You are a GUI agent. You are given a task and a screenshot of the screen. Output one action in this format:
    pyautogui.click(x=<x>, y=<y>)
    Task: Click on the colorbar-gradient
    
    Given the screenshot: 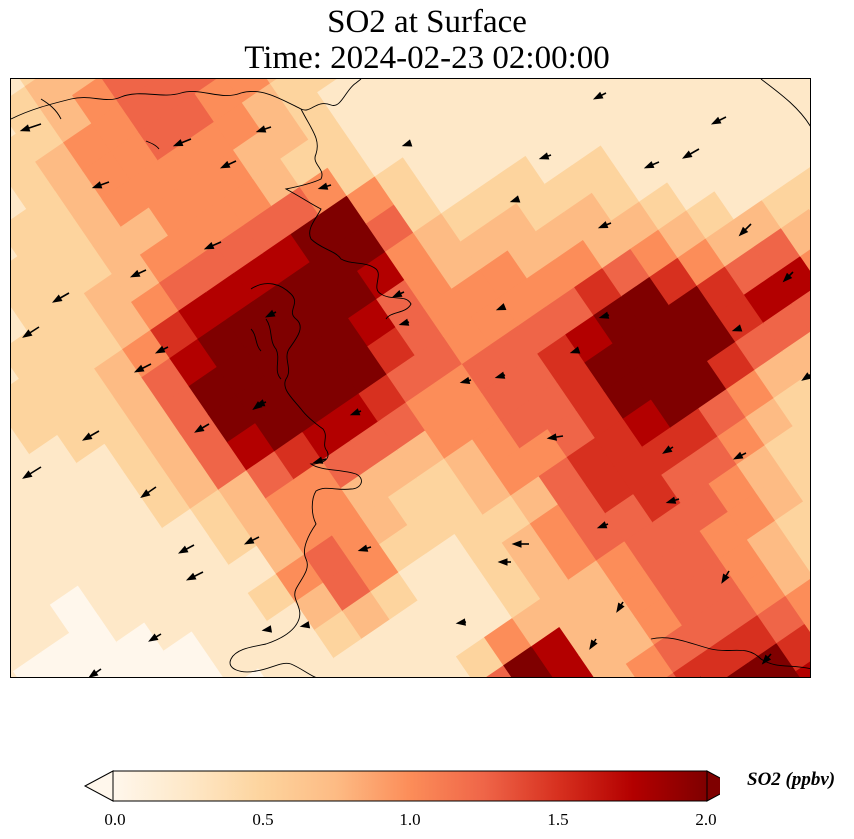 What is the action you would take?
    pyautogui.click(x=410, y=786)
    